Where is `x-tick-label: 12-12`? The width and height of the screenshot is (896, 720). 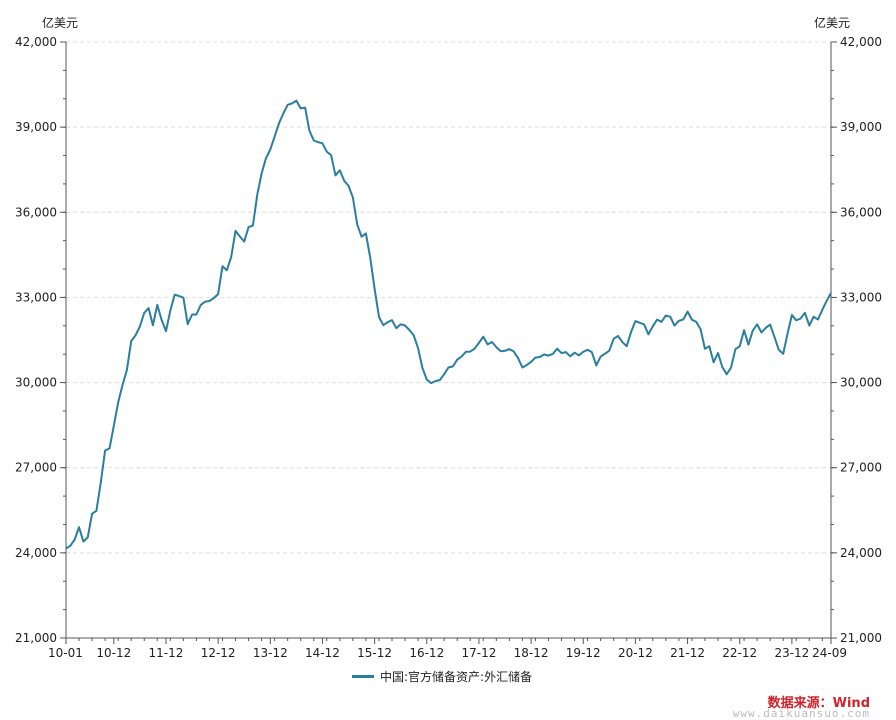
x-tick-label: 12-12 is located at coordinates (218, 653).